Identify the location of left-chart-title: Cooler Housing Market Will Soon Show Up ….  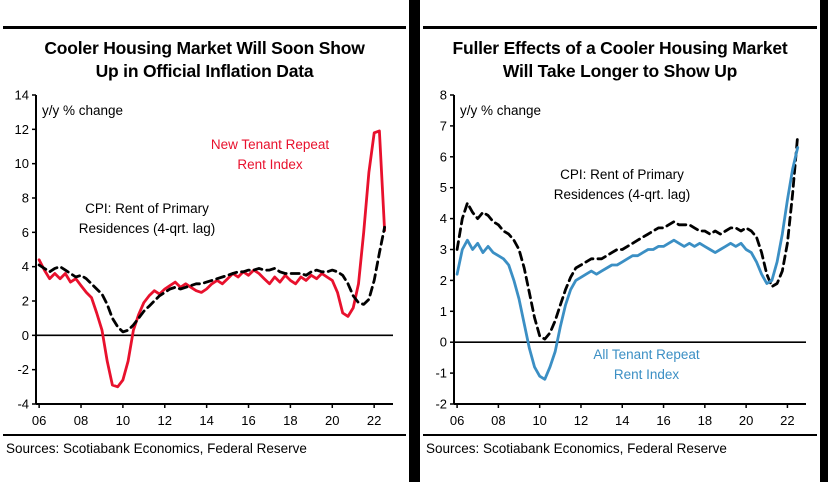
(204, 60).